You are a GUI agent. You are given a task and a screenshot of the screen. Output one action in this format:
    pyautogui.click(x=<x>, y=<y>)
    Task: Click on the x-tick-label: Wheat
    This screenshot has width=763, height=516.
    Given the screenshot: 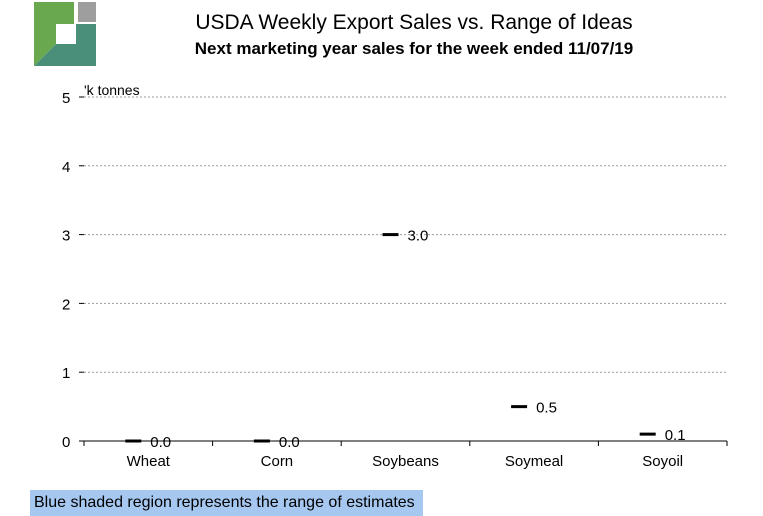 What is the action you would take?
    pyautogui.click(x=149, y=461)
    